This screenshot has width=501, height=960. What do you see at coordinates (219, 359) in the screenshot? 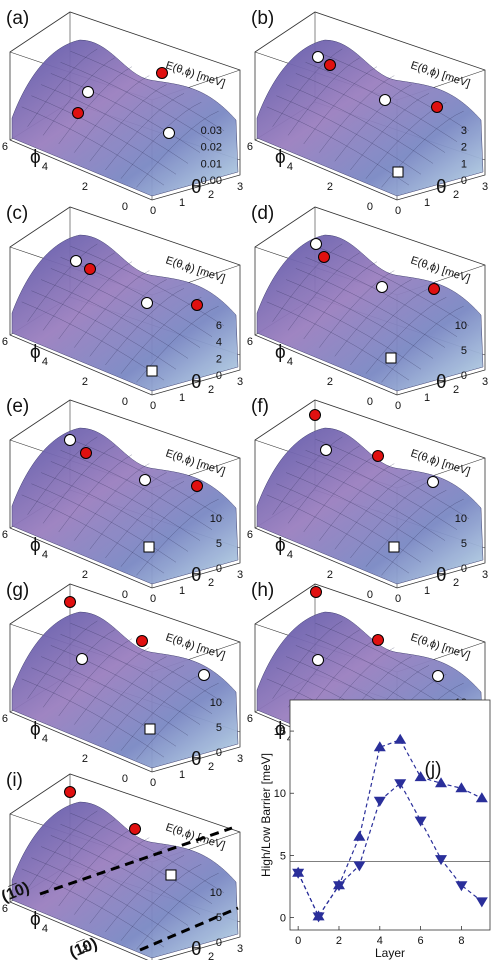
I see `z-tick-label: 2` at bounding box center [219, 359].